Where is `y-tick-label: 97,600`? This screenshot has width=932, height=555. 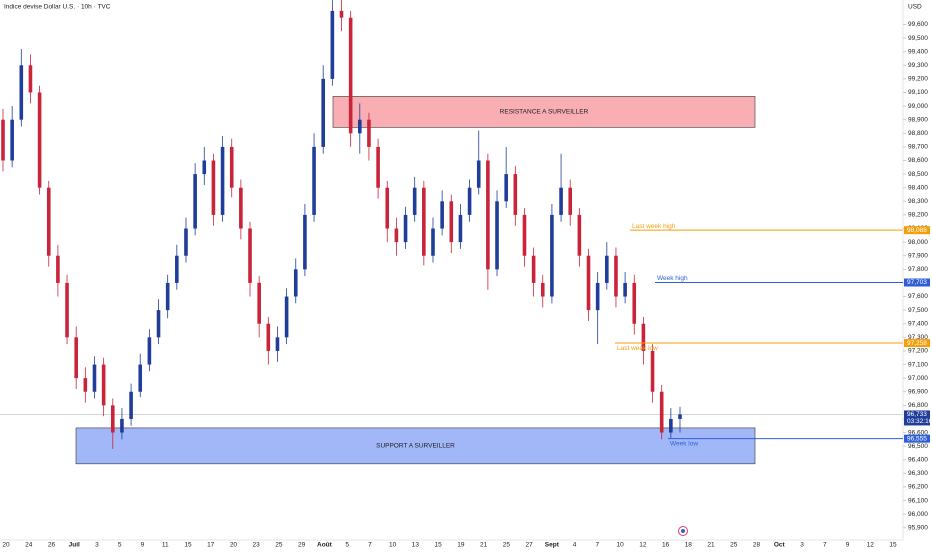 y-tick-label: 97,600 is located at coordinates (918, 296).